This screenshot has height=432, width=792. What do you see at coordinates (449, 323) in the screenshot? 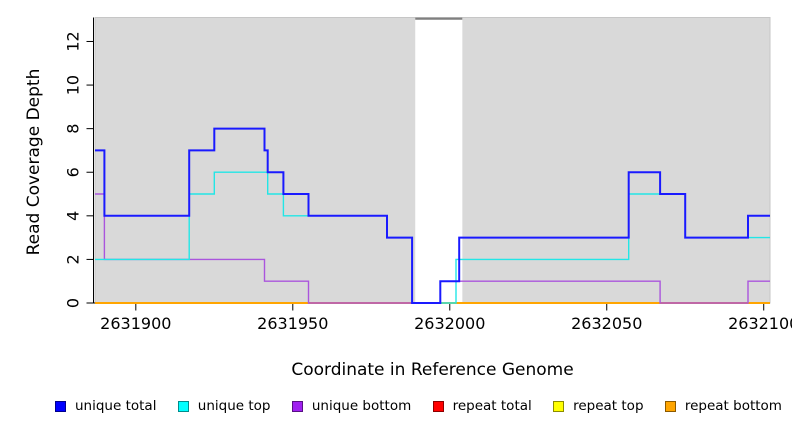
I see `x-tick-label: 2632000` at bounding box center [449, 323].